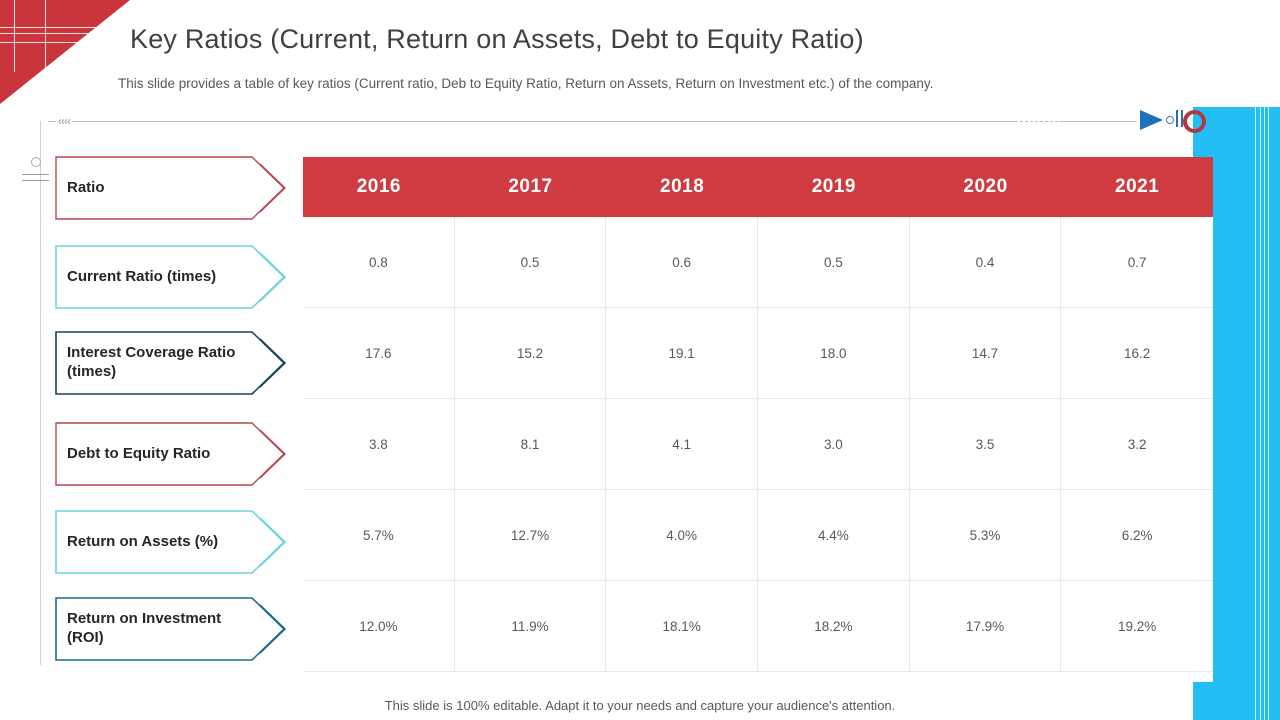 This screenshot has width=1280, height=720. I want to click on table-cell: 3.5, so click(985, 444).